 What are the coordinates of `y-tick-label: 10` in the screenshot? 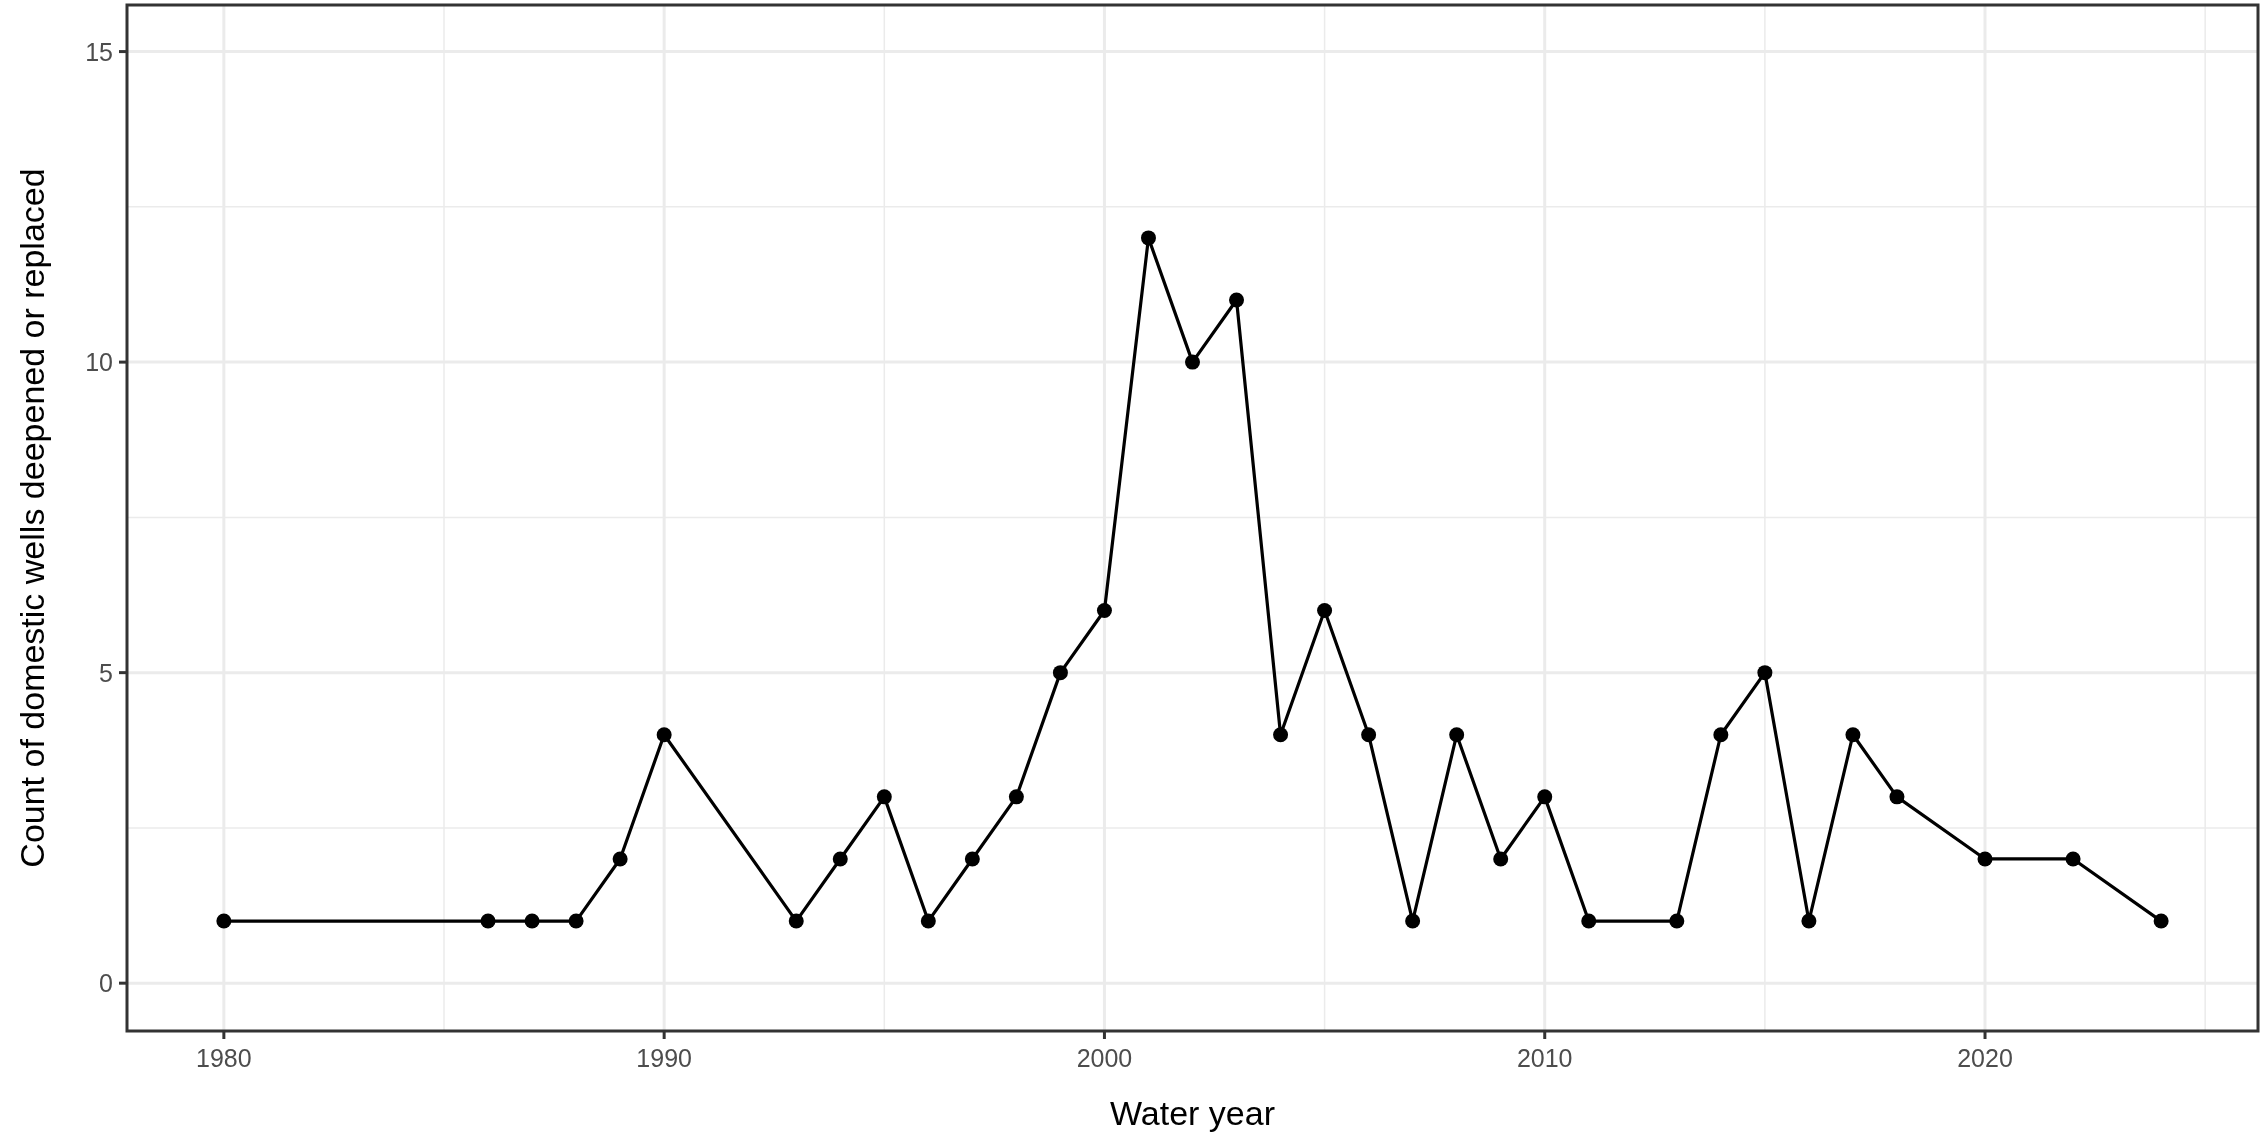 It's located at (99, 362).